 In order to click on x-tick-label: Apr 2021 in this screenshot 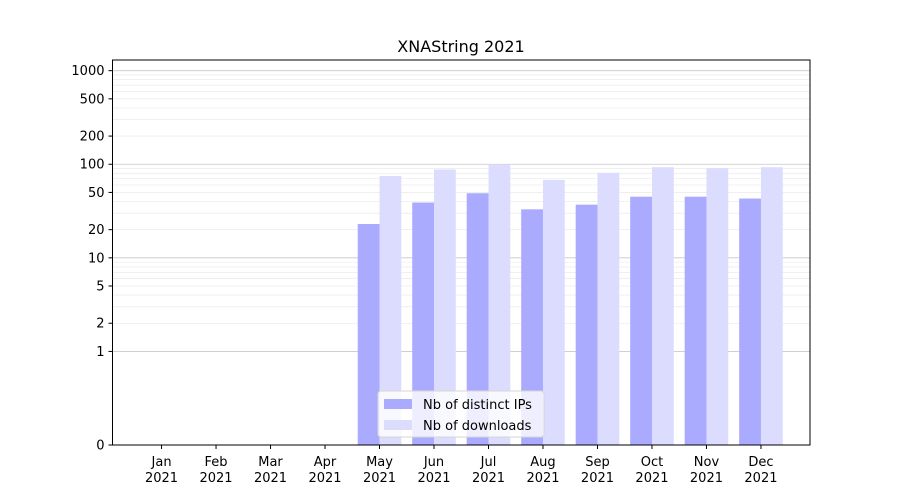, I will do `click(324, 470)`.